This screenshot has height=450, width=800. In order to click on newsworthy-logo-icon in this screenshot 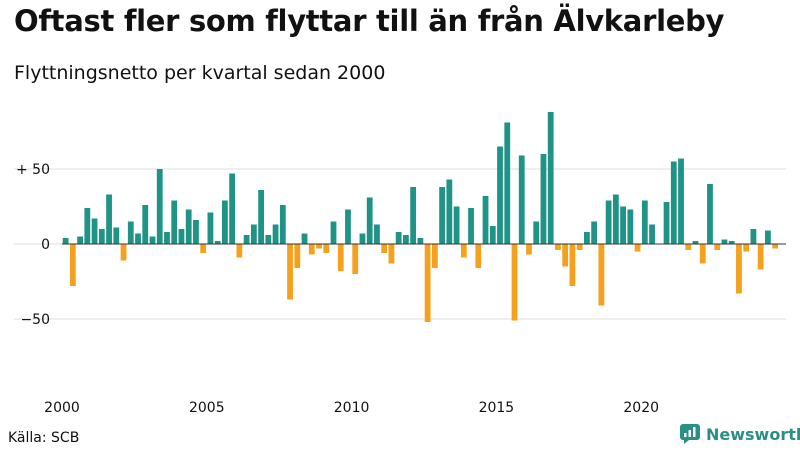, I will do `click(690, 434)`.